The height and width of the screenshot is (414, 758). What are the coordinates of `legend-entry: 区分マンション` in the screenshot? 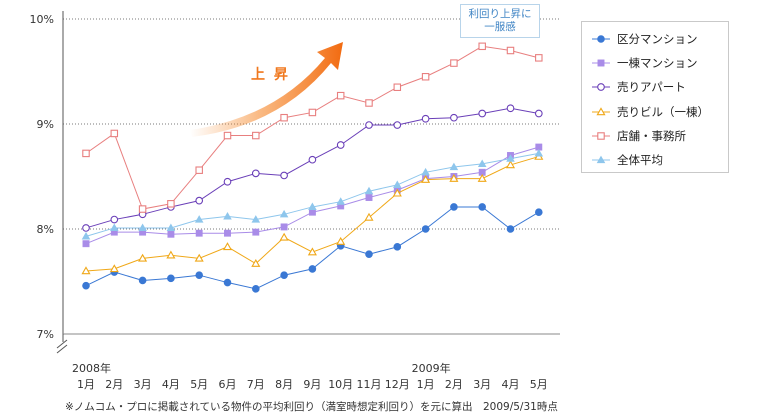 It's located at (660, 39).